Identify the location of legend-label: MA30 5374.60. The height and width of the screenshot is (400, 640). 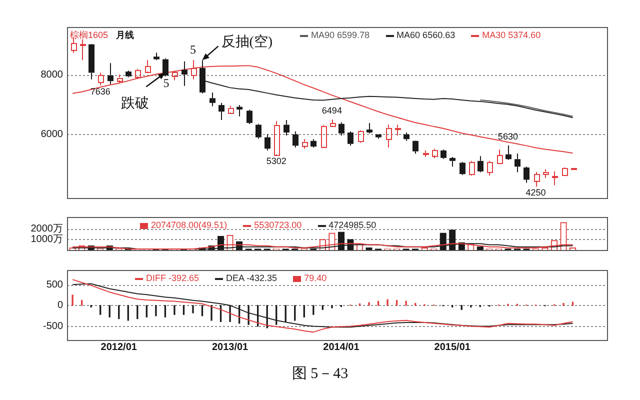
(511, 35).